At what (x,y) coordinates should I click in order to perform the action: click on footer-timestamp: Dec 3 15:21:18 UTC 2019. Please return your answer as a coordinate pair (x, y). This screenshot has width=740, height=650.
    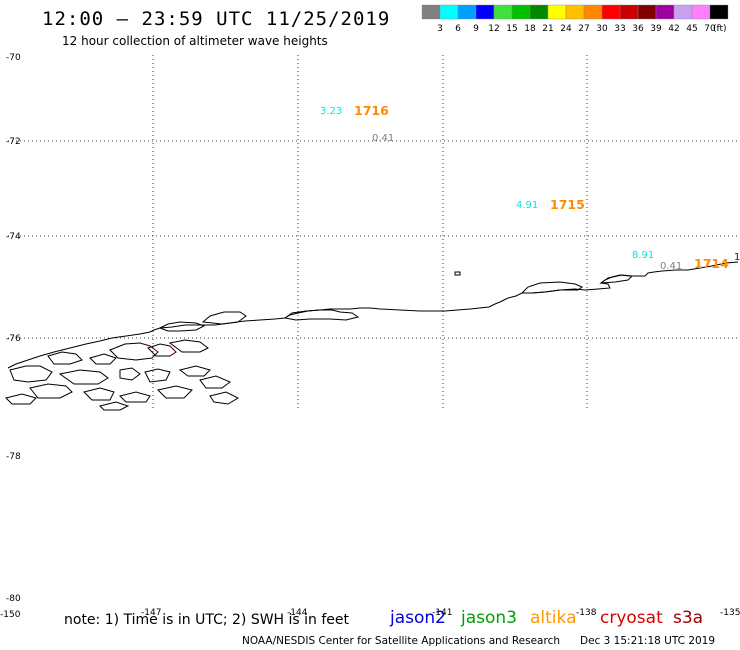
    Looking at the image, I should click on (648, 641).